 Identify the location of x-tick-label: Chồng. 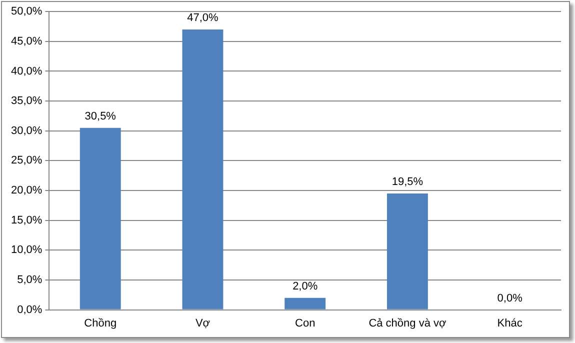
(100, 323).